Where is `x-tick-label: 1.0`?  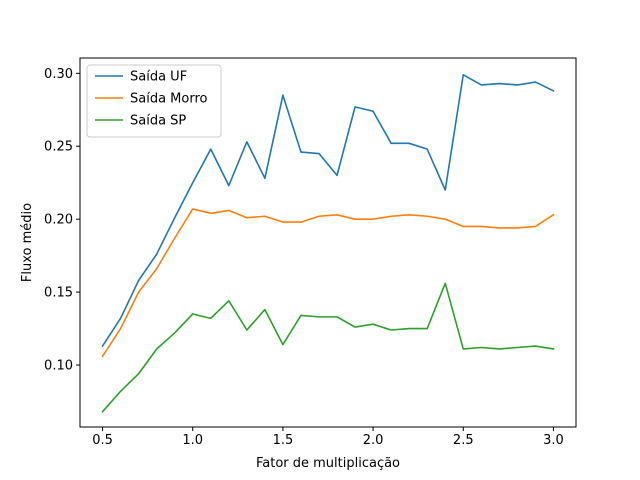
x-tick-label: 1.0 is located at coordinates (192, 440).